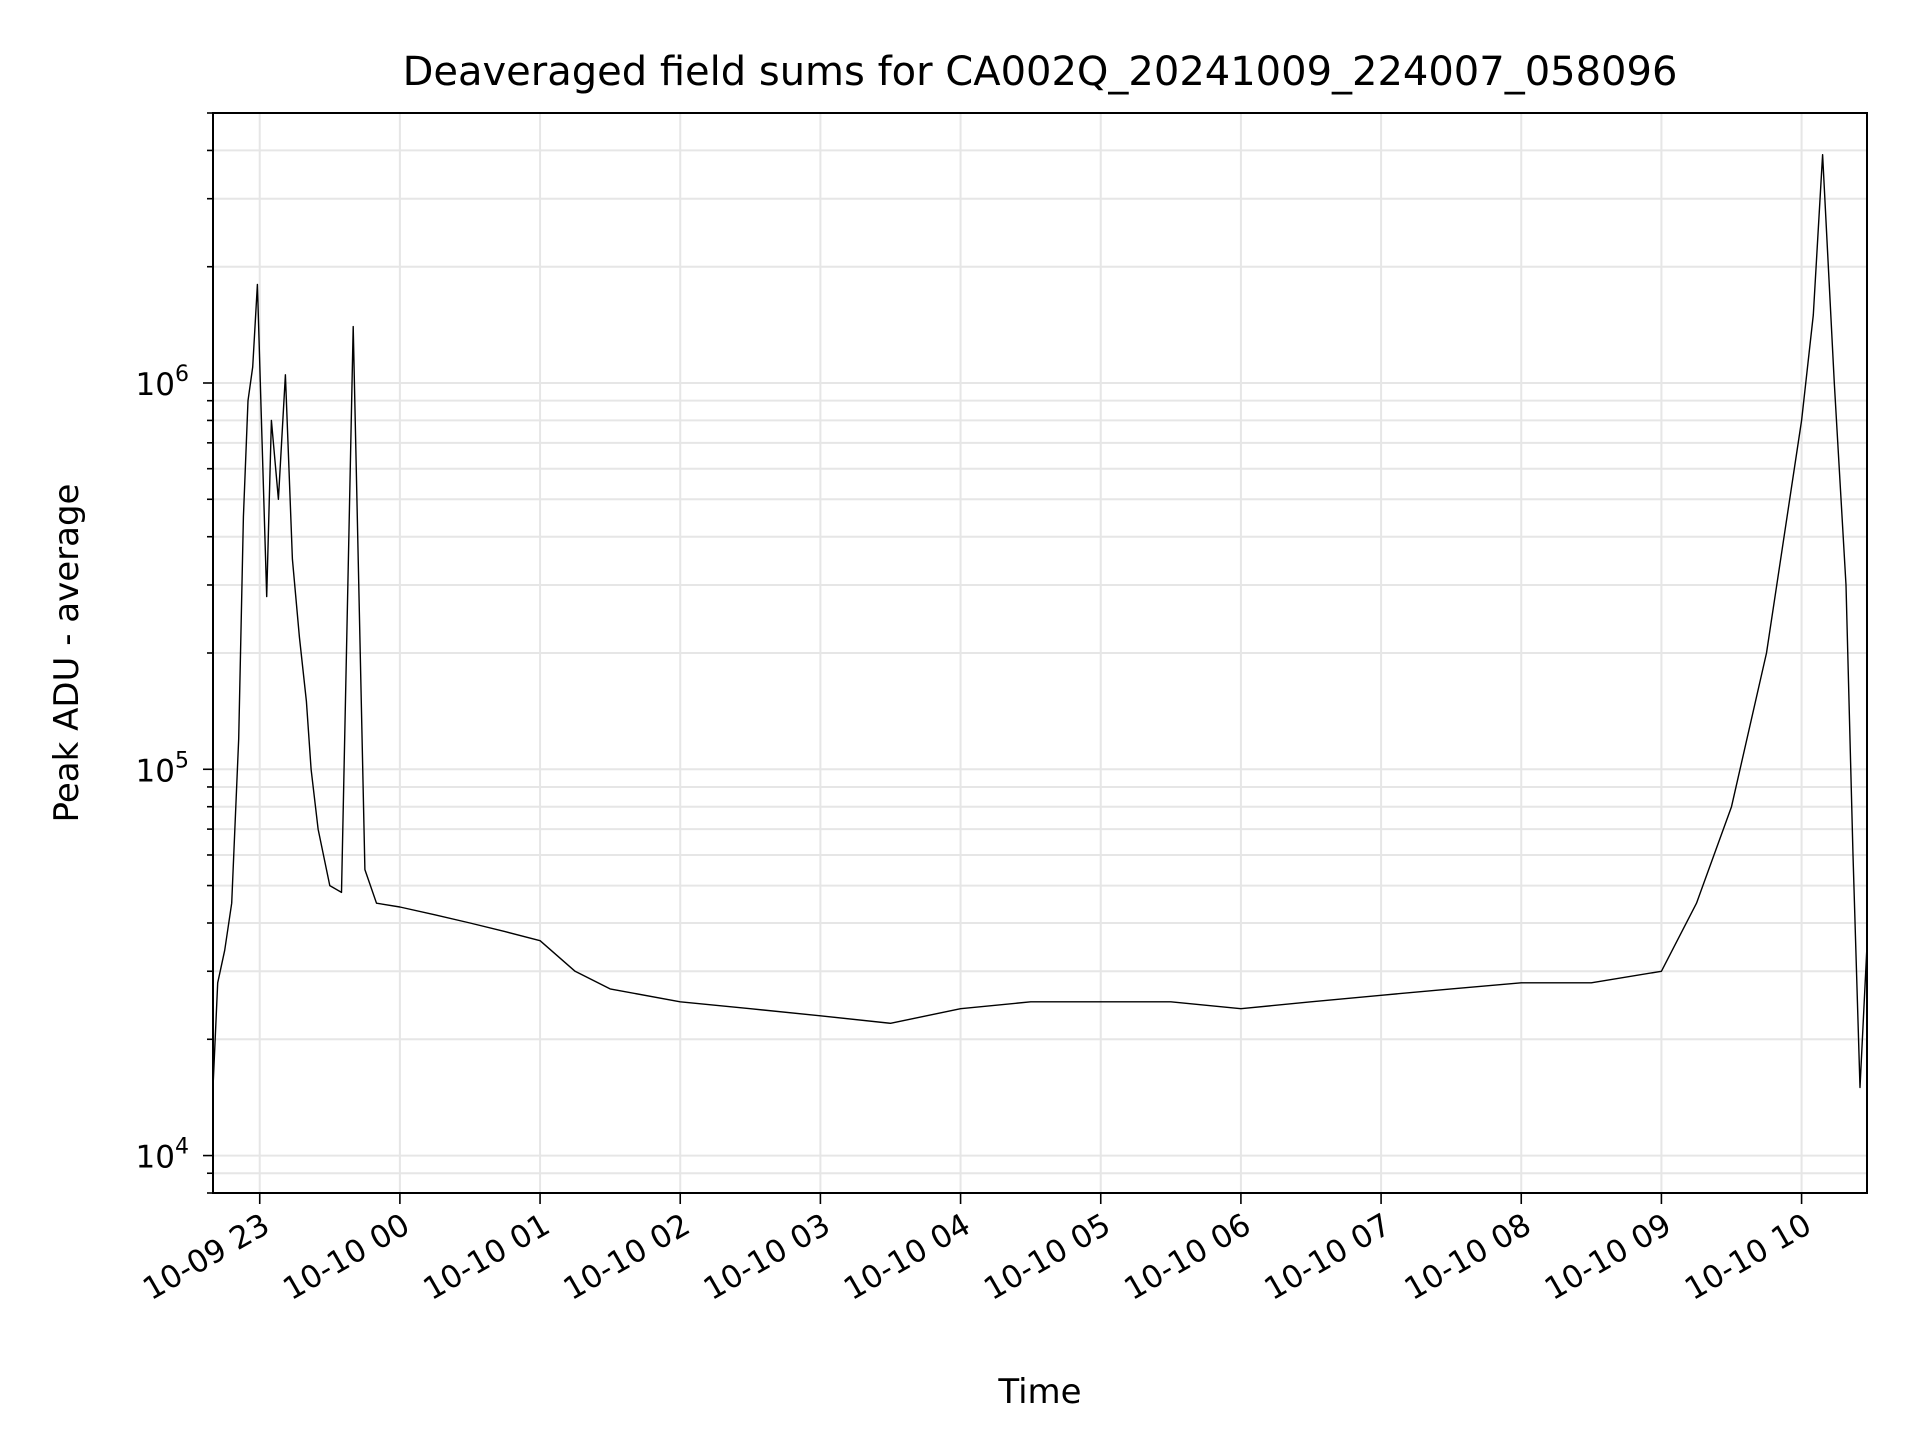 The width and height of the screenshot is (1920, 1440). What do you see at coordinates (162, 1155) in the screenshot?
I see `y-tick-label: 10⁴` at bounding box center [162, 1155].